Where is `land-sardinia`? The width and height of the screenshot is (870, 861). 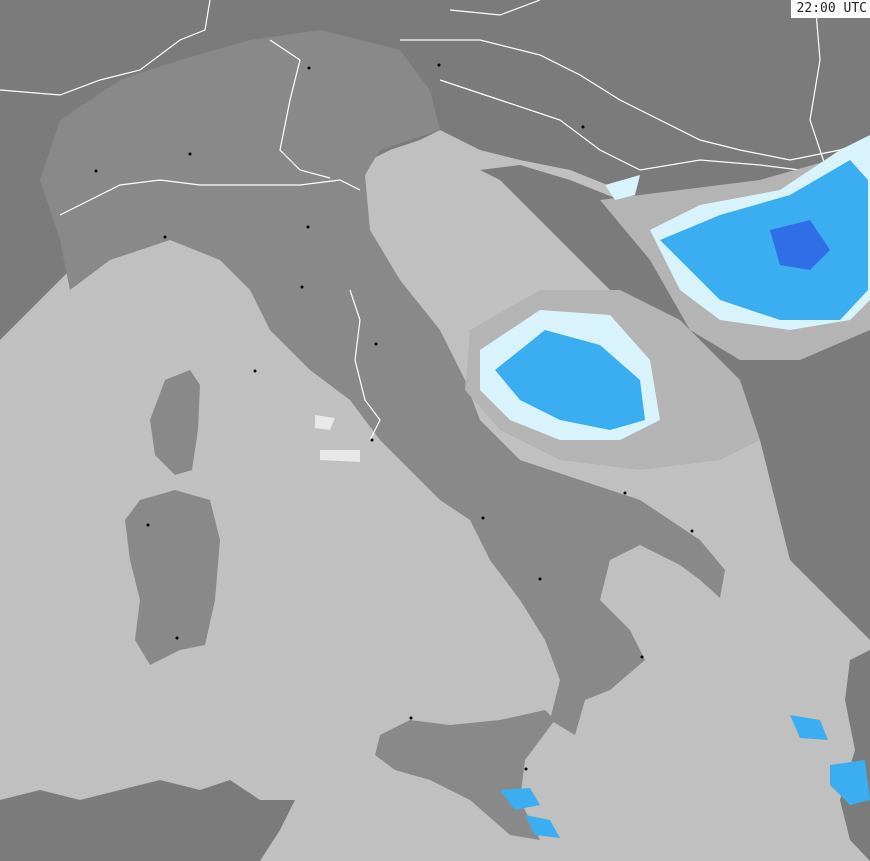 land-sardinia is located at coordinates (172, 577).